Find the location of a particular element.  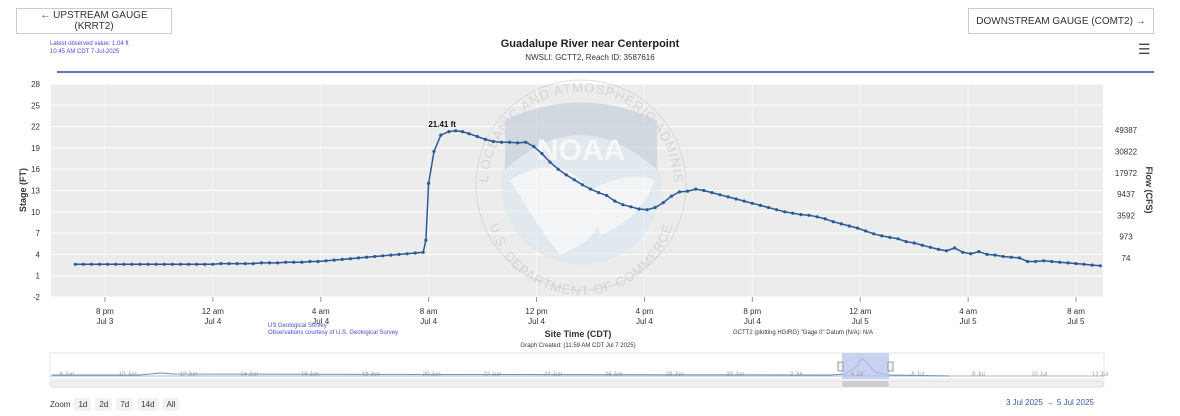

x-tick-time: 12 am is located at coordinates (213, 311).